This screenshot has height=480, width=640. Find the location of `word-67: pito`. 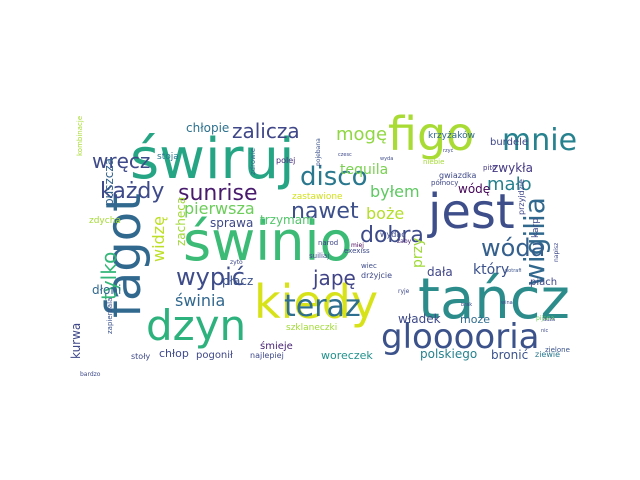

word-67: pito is located at coordinates (489, 168).